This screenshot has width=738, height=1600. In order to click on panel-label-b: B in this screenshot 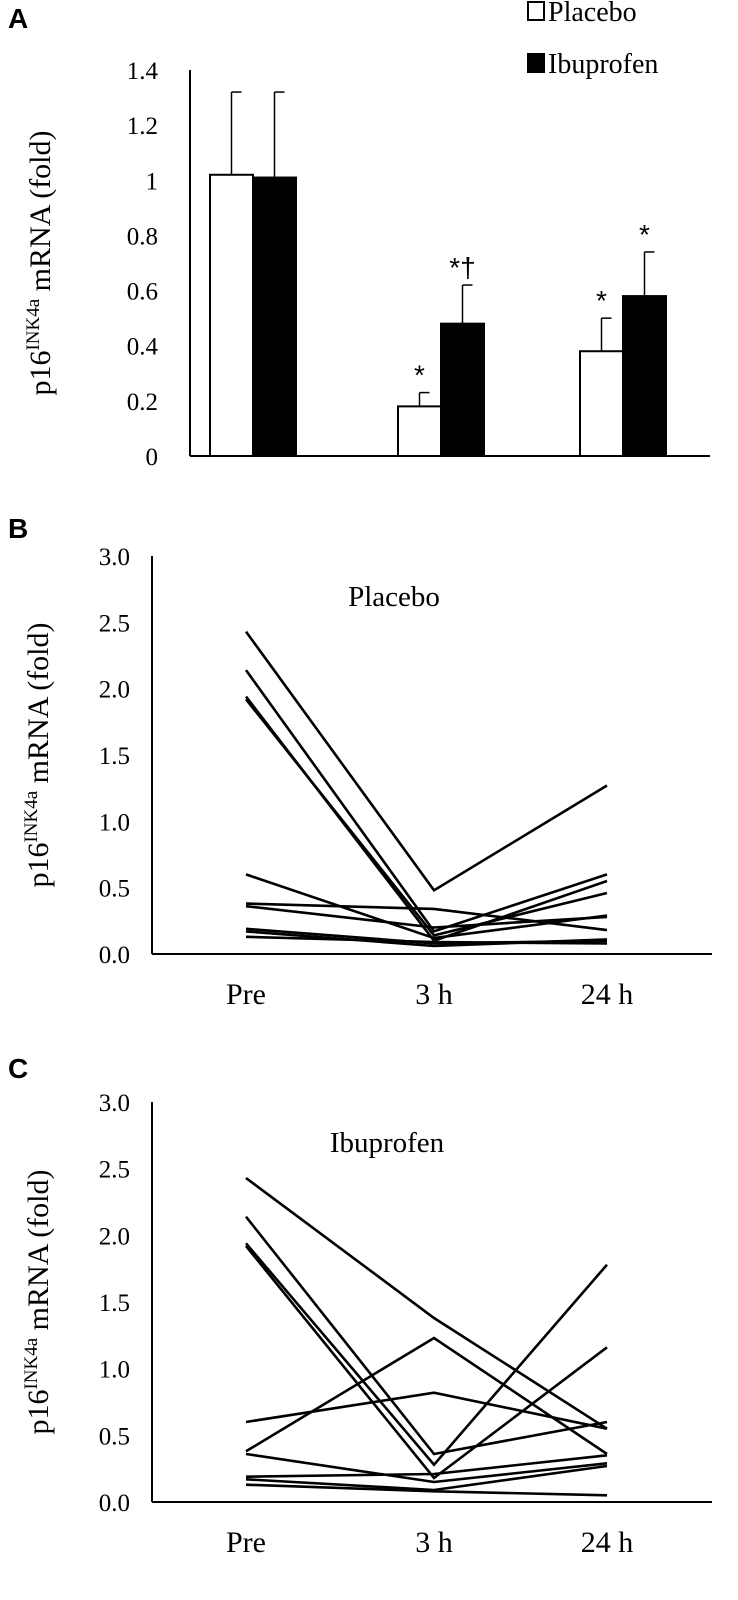, I will do `click(18, 528)`.